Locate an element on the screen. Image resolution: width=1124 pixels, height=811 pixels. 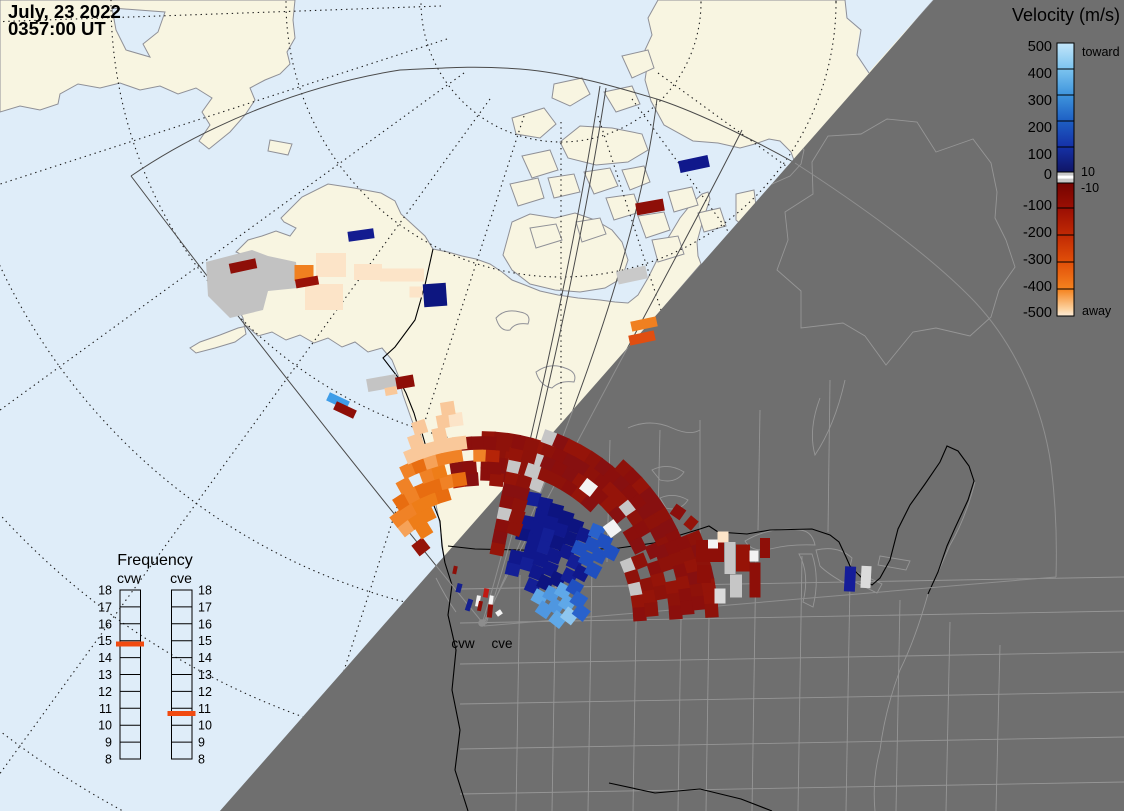
svg-text: toward is located at coordinates (1101, 52).